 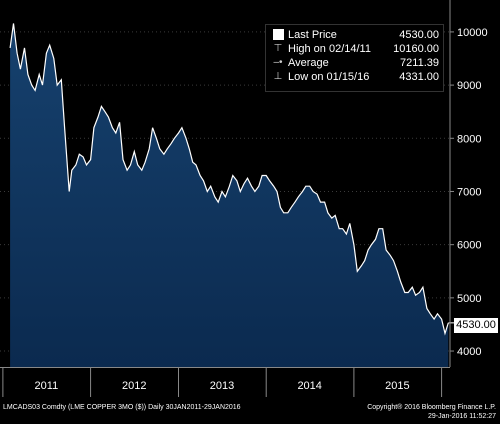 I want to click on legend-label: Low on 01/15/16, so click(x=329, y=77).